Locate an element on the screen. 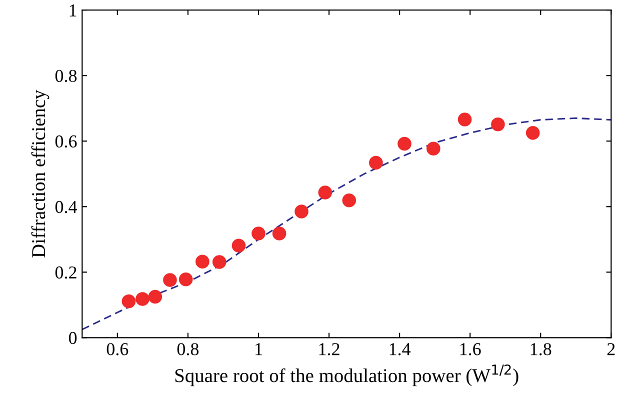 The image size is (632, 402). x-tick-label: 0.6 is located at coordinates (117, 349).